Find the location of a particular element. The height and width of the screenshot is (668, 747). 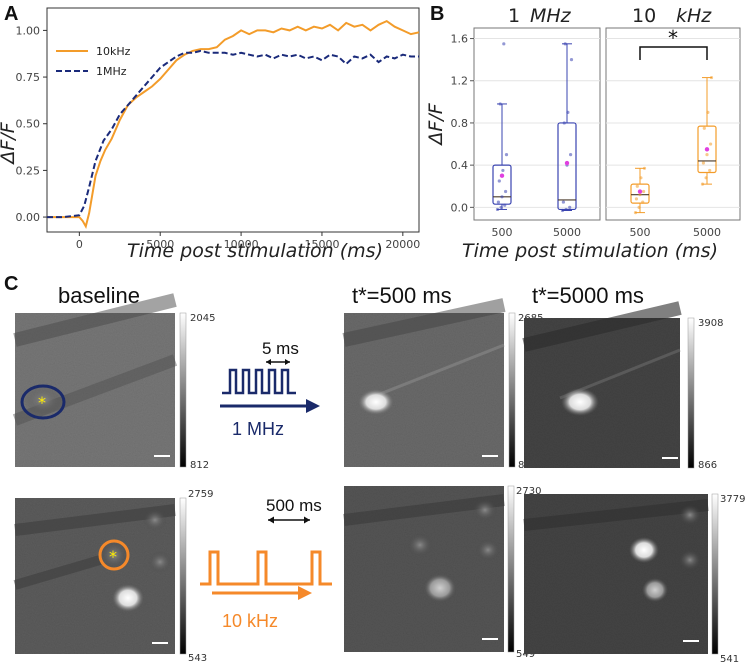

colorbar-r1-baseline: 2045 812 is located at coordinates (197, 391).